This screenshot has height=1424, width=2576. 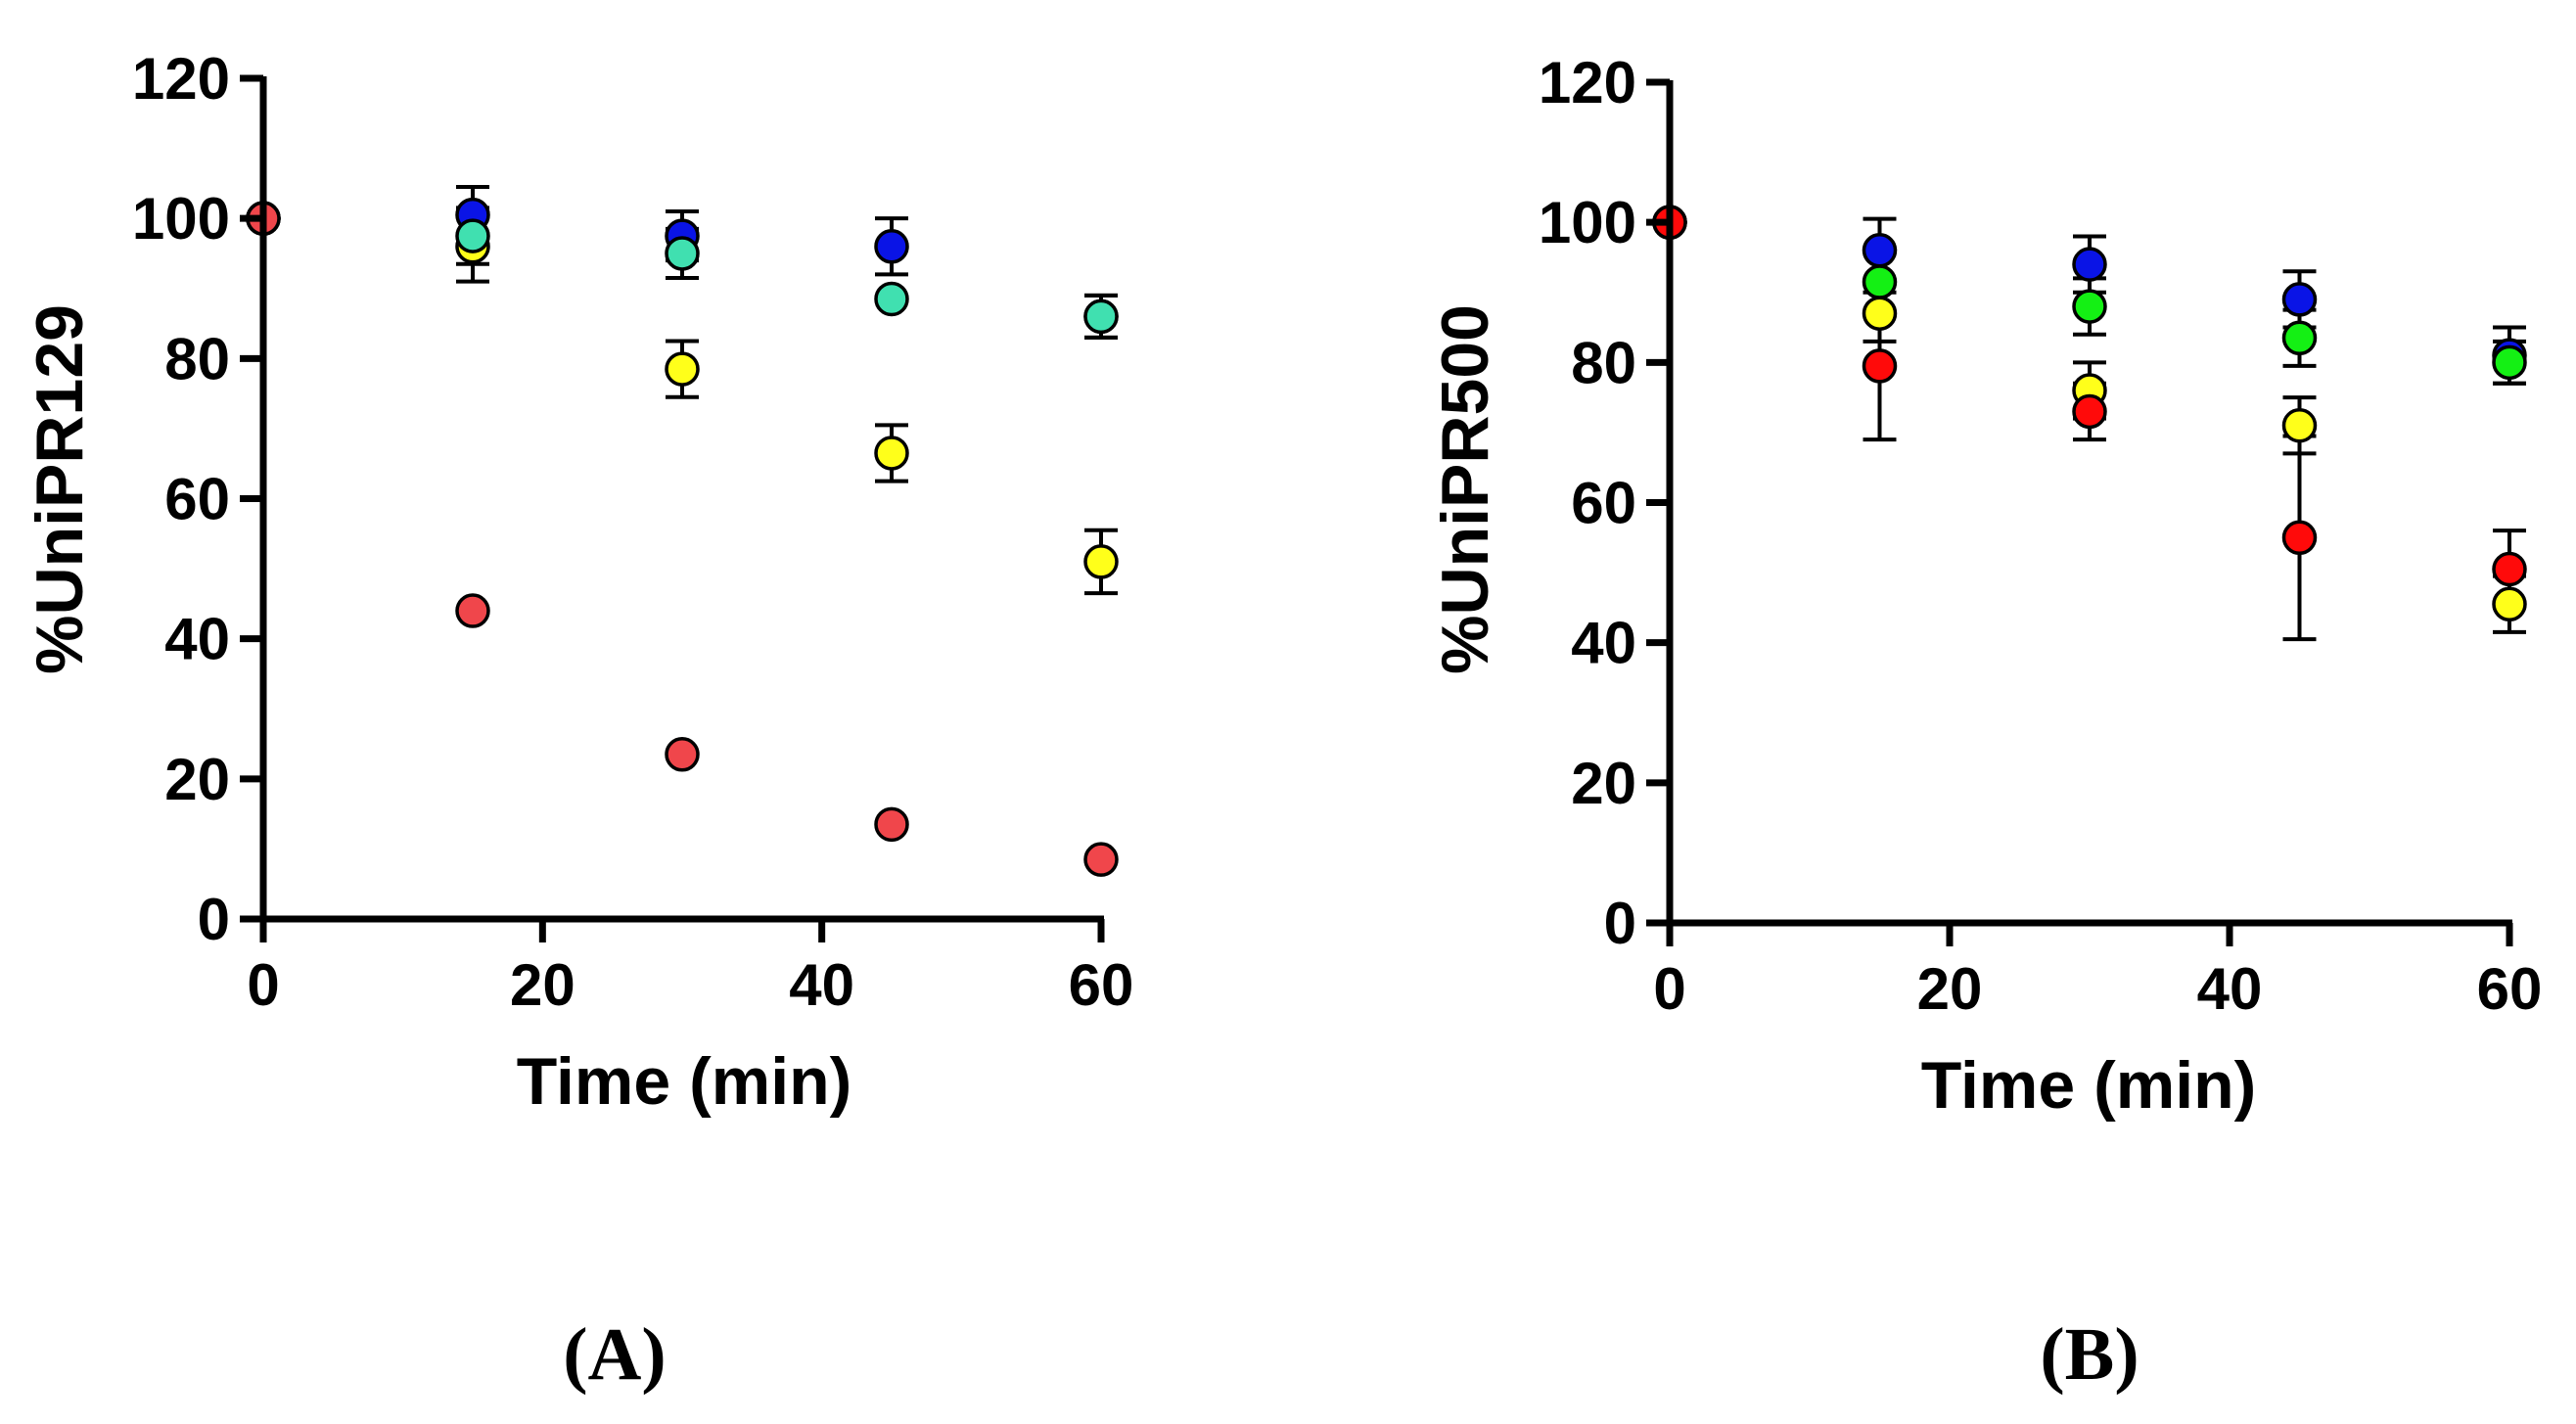 I want to click on panel-a-y-axis-title: %UniPR129, so click(x=60, y=489).